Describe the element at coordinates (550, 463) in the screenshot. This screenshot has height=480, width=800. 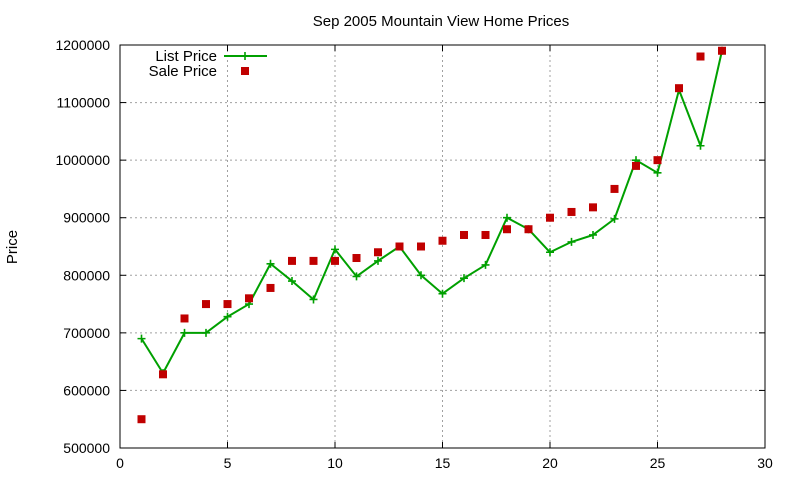
I see `x-tick-label: 20` at that location.